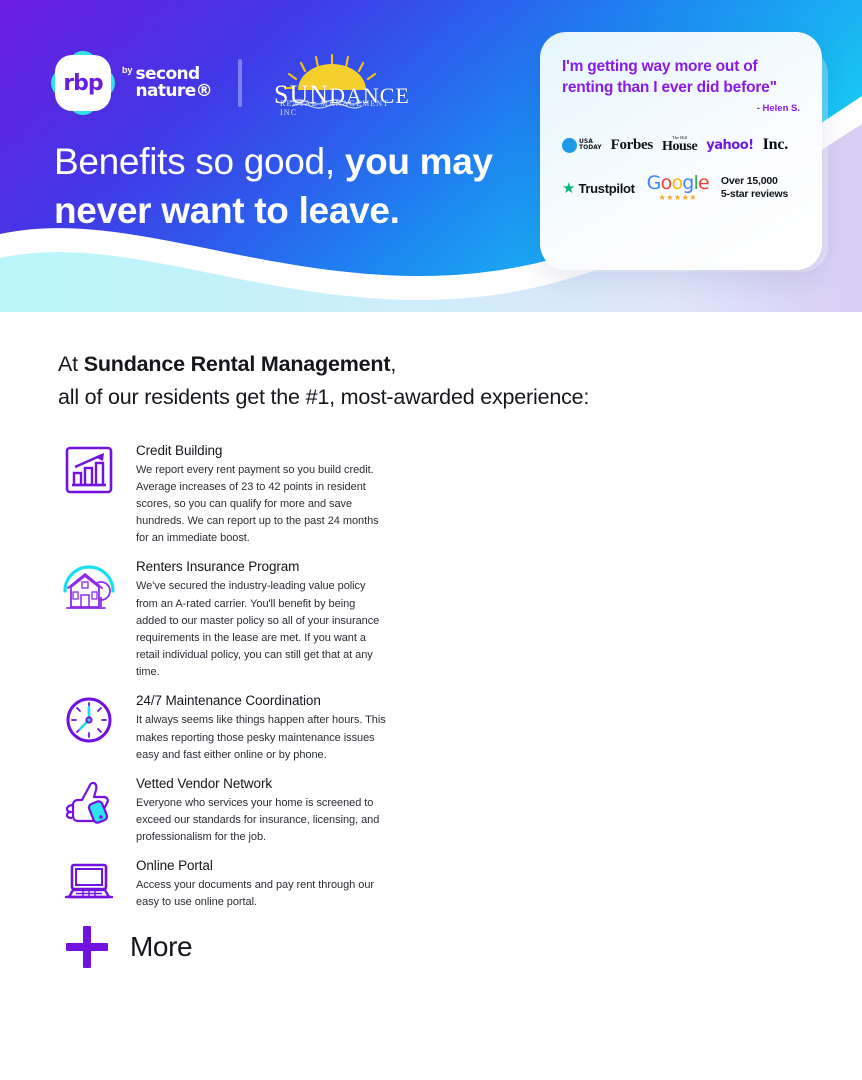 The width and height of the screenshot is (862, 1080). I want to click on forbes-logo: Forbes, so click(632, 144).